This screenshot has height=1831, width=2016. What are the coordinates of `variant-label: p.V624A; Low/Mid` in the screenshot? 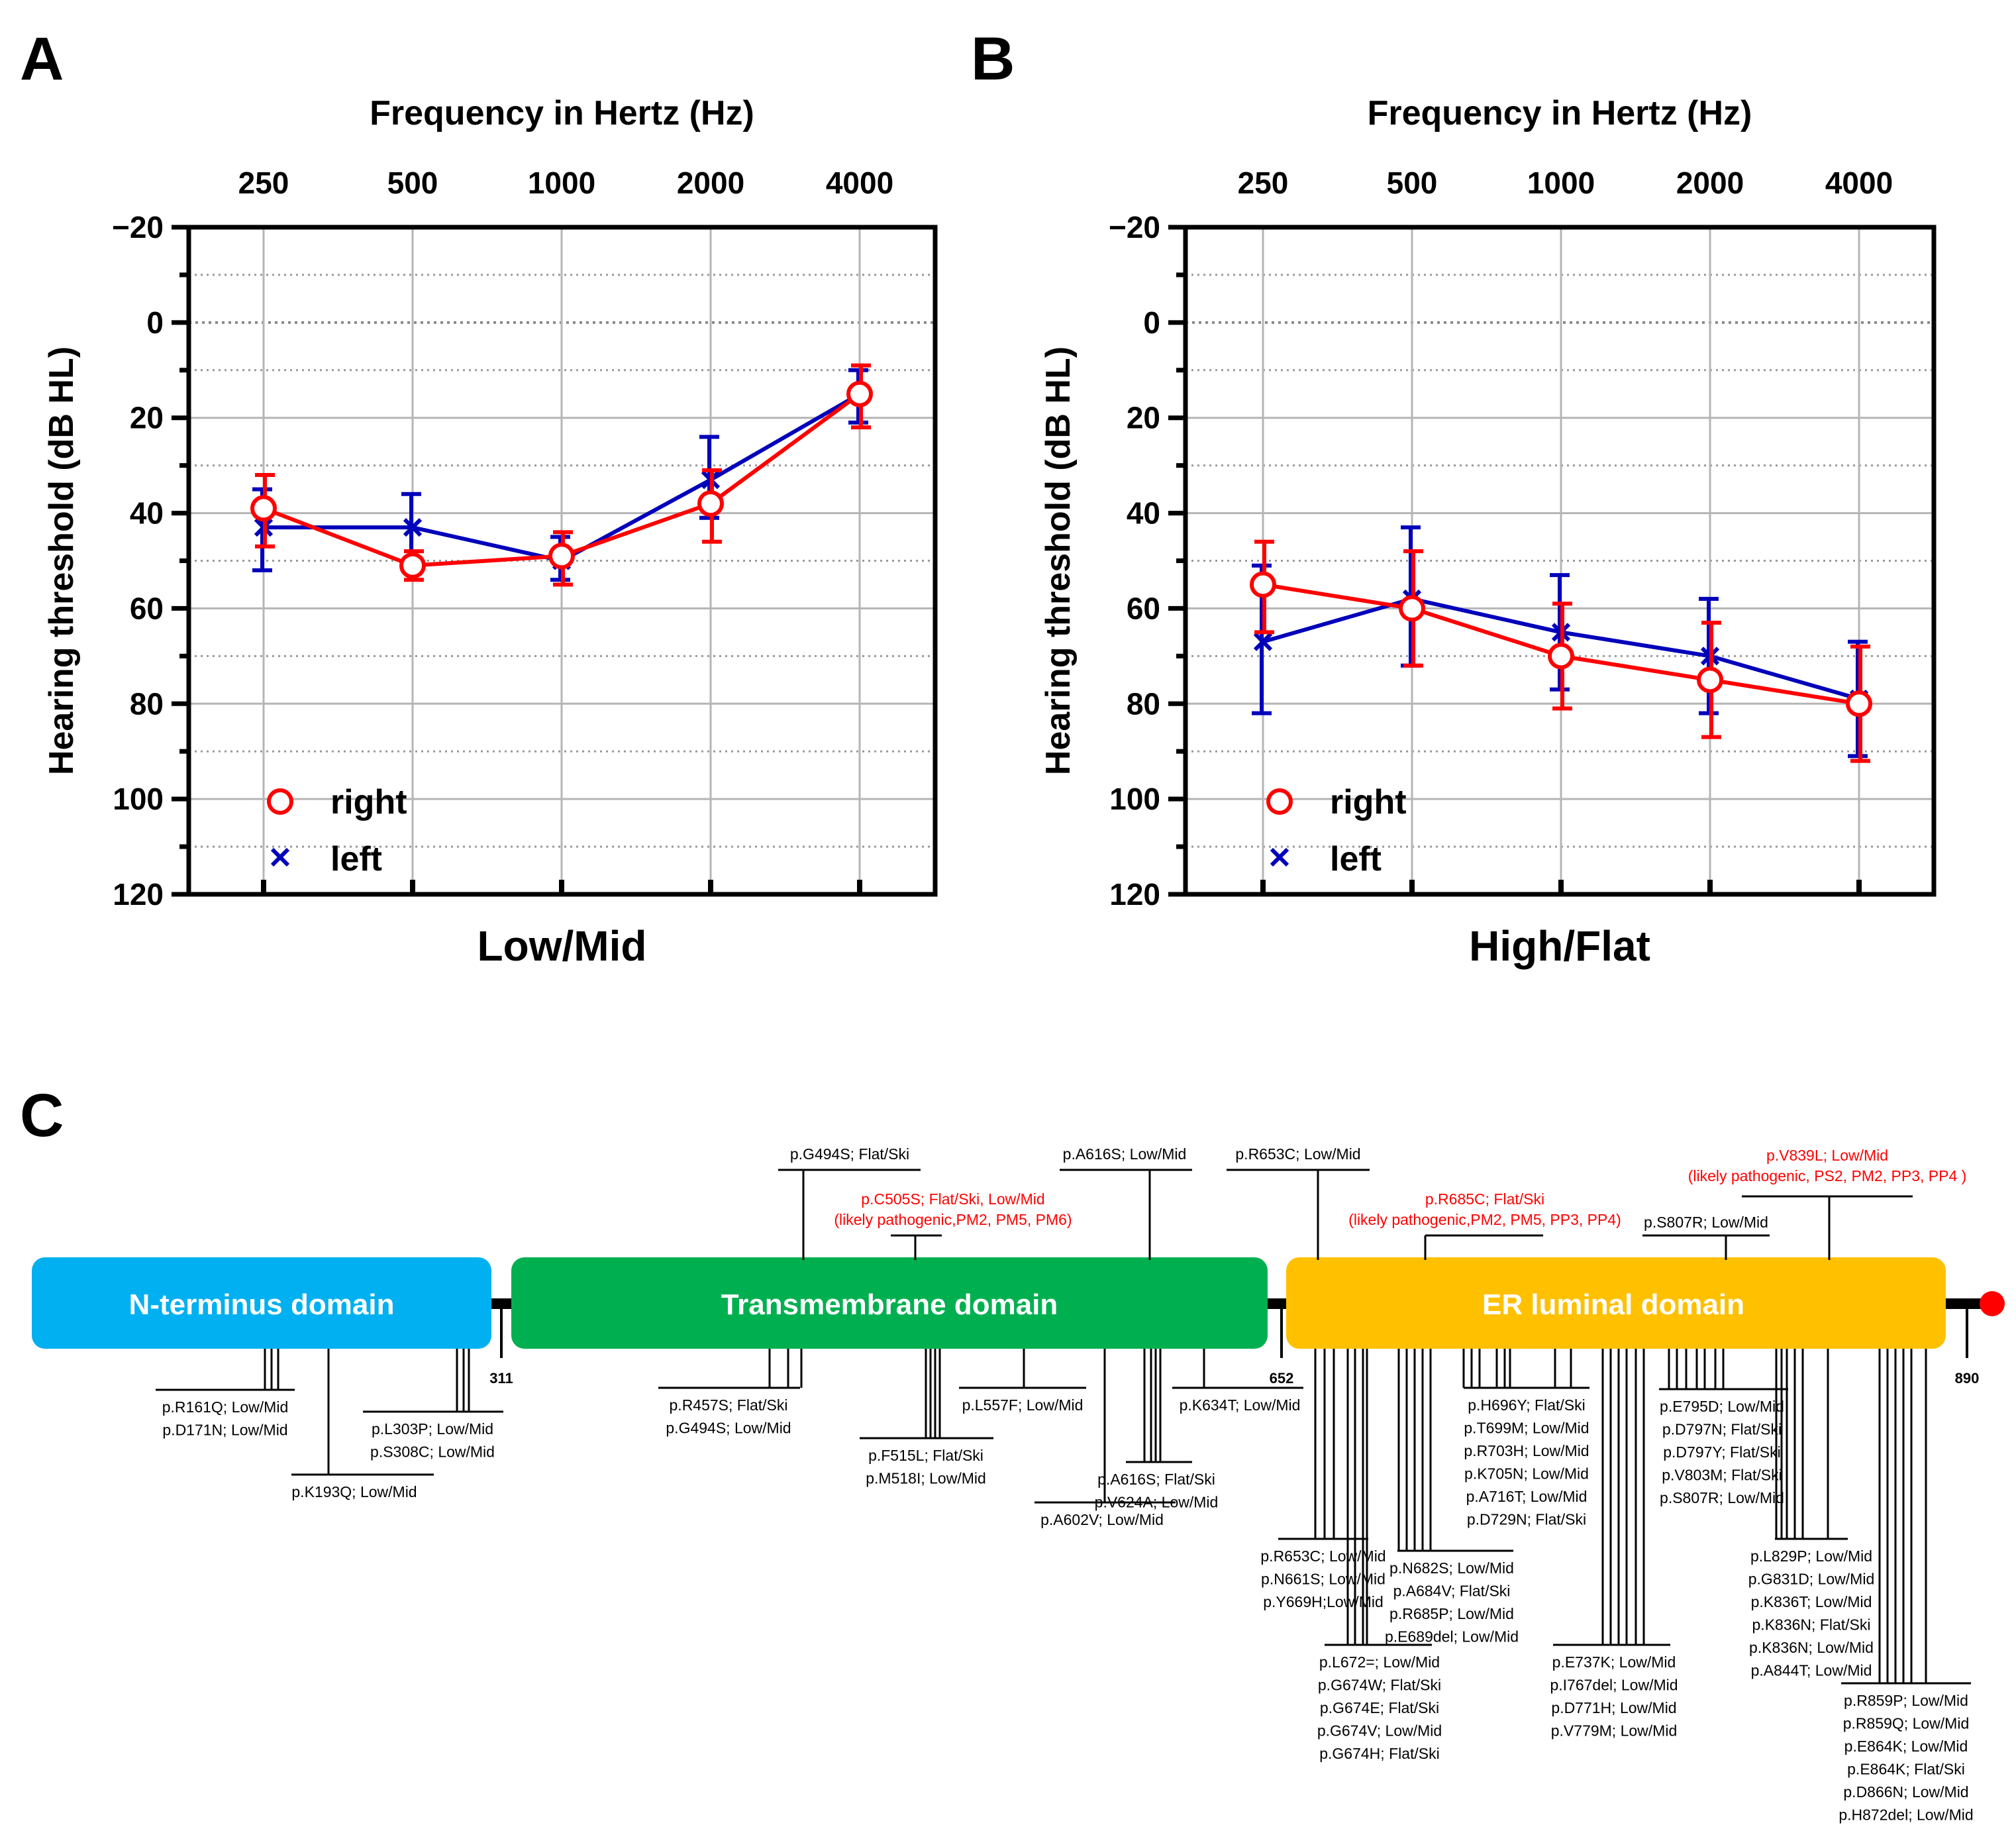 It's located at (1157, 1502).